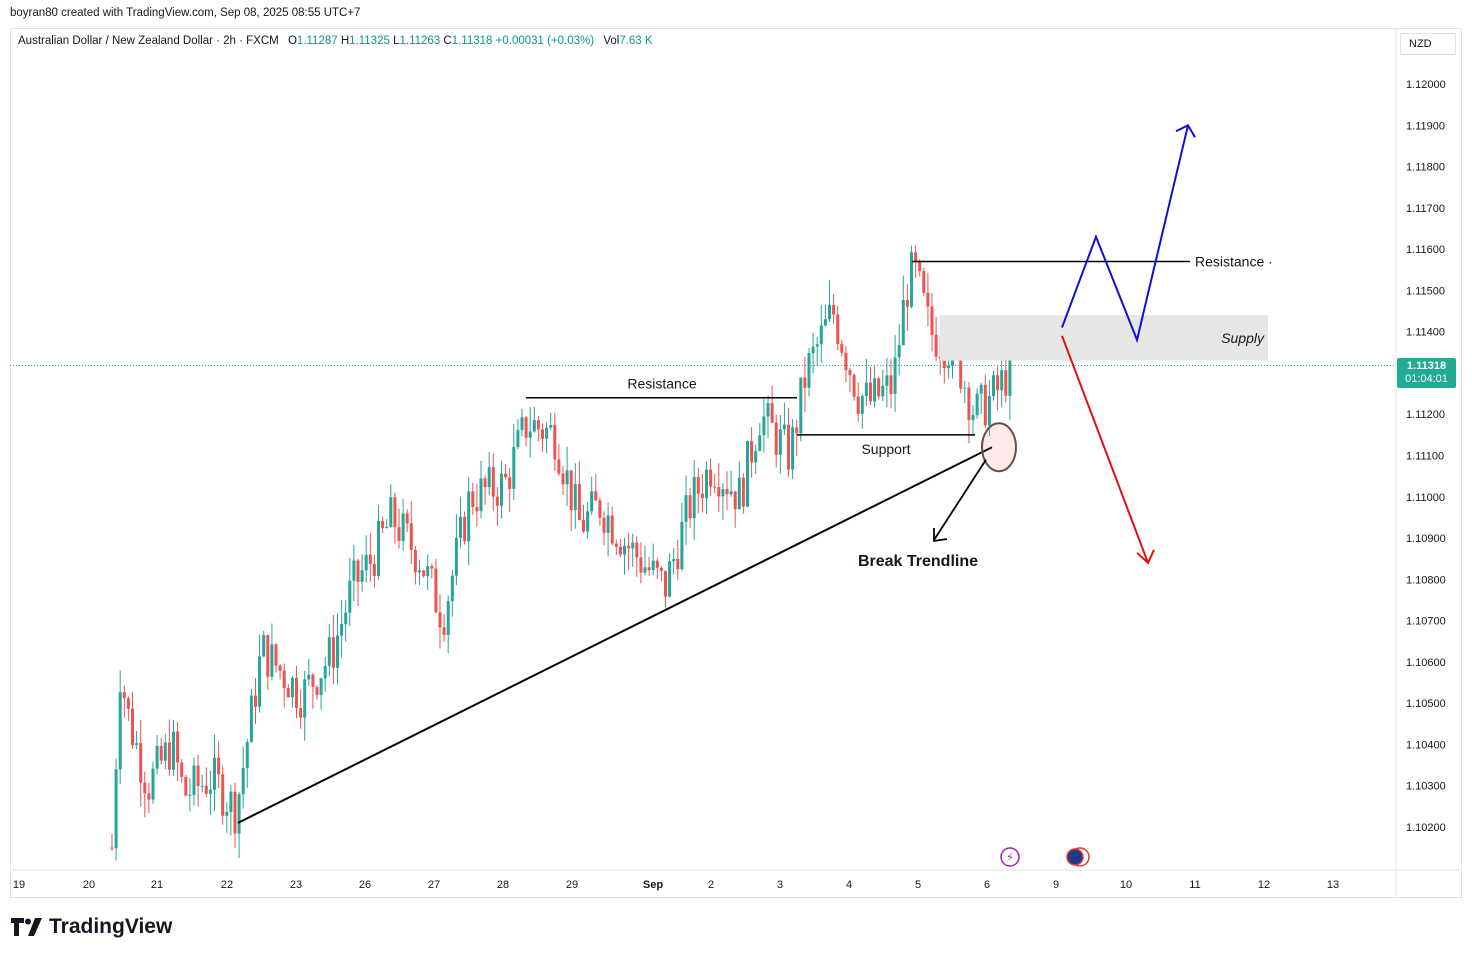  What do you see at coordinates (1426, 85) in the screenshot?
I see `y-tick-label: 1.12000` at bounding box center [1426, 85].